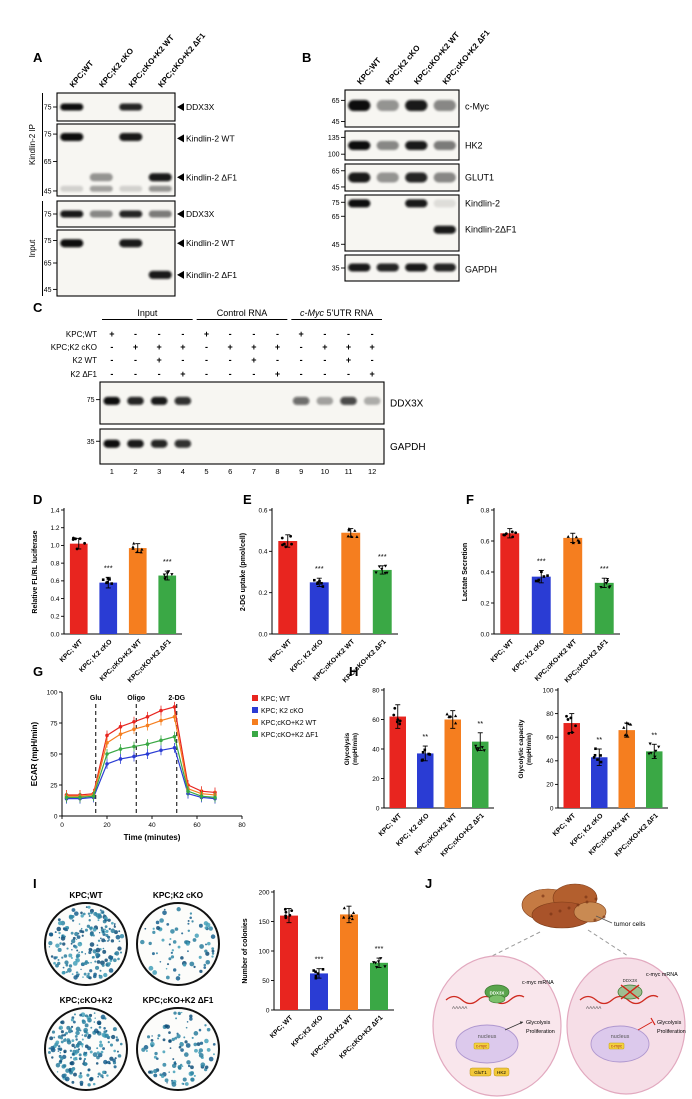 The width and height of the screenshot is (692, 1099). I want to click on band-label: Kindlin-2 WT, so click(210, 243).